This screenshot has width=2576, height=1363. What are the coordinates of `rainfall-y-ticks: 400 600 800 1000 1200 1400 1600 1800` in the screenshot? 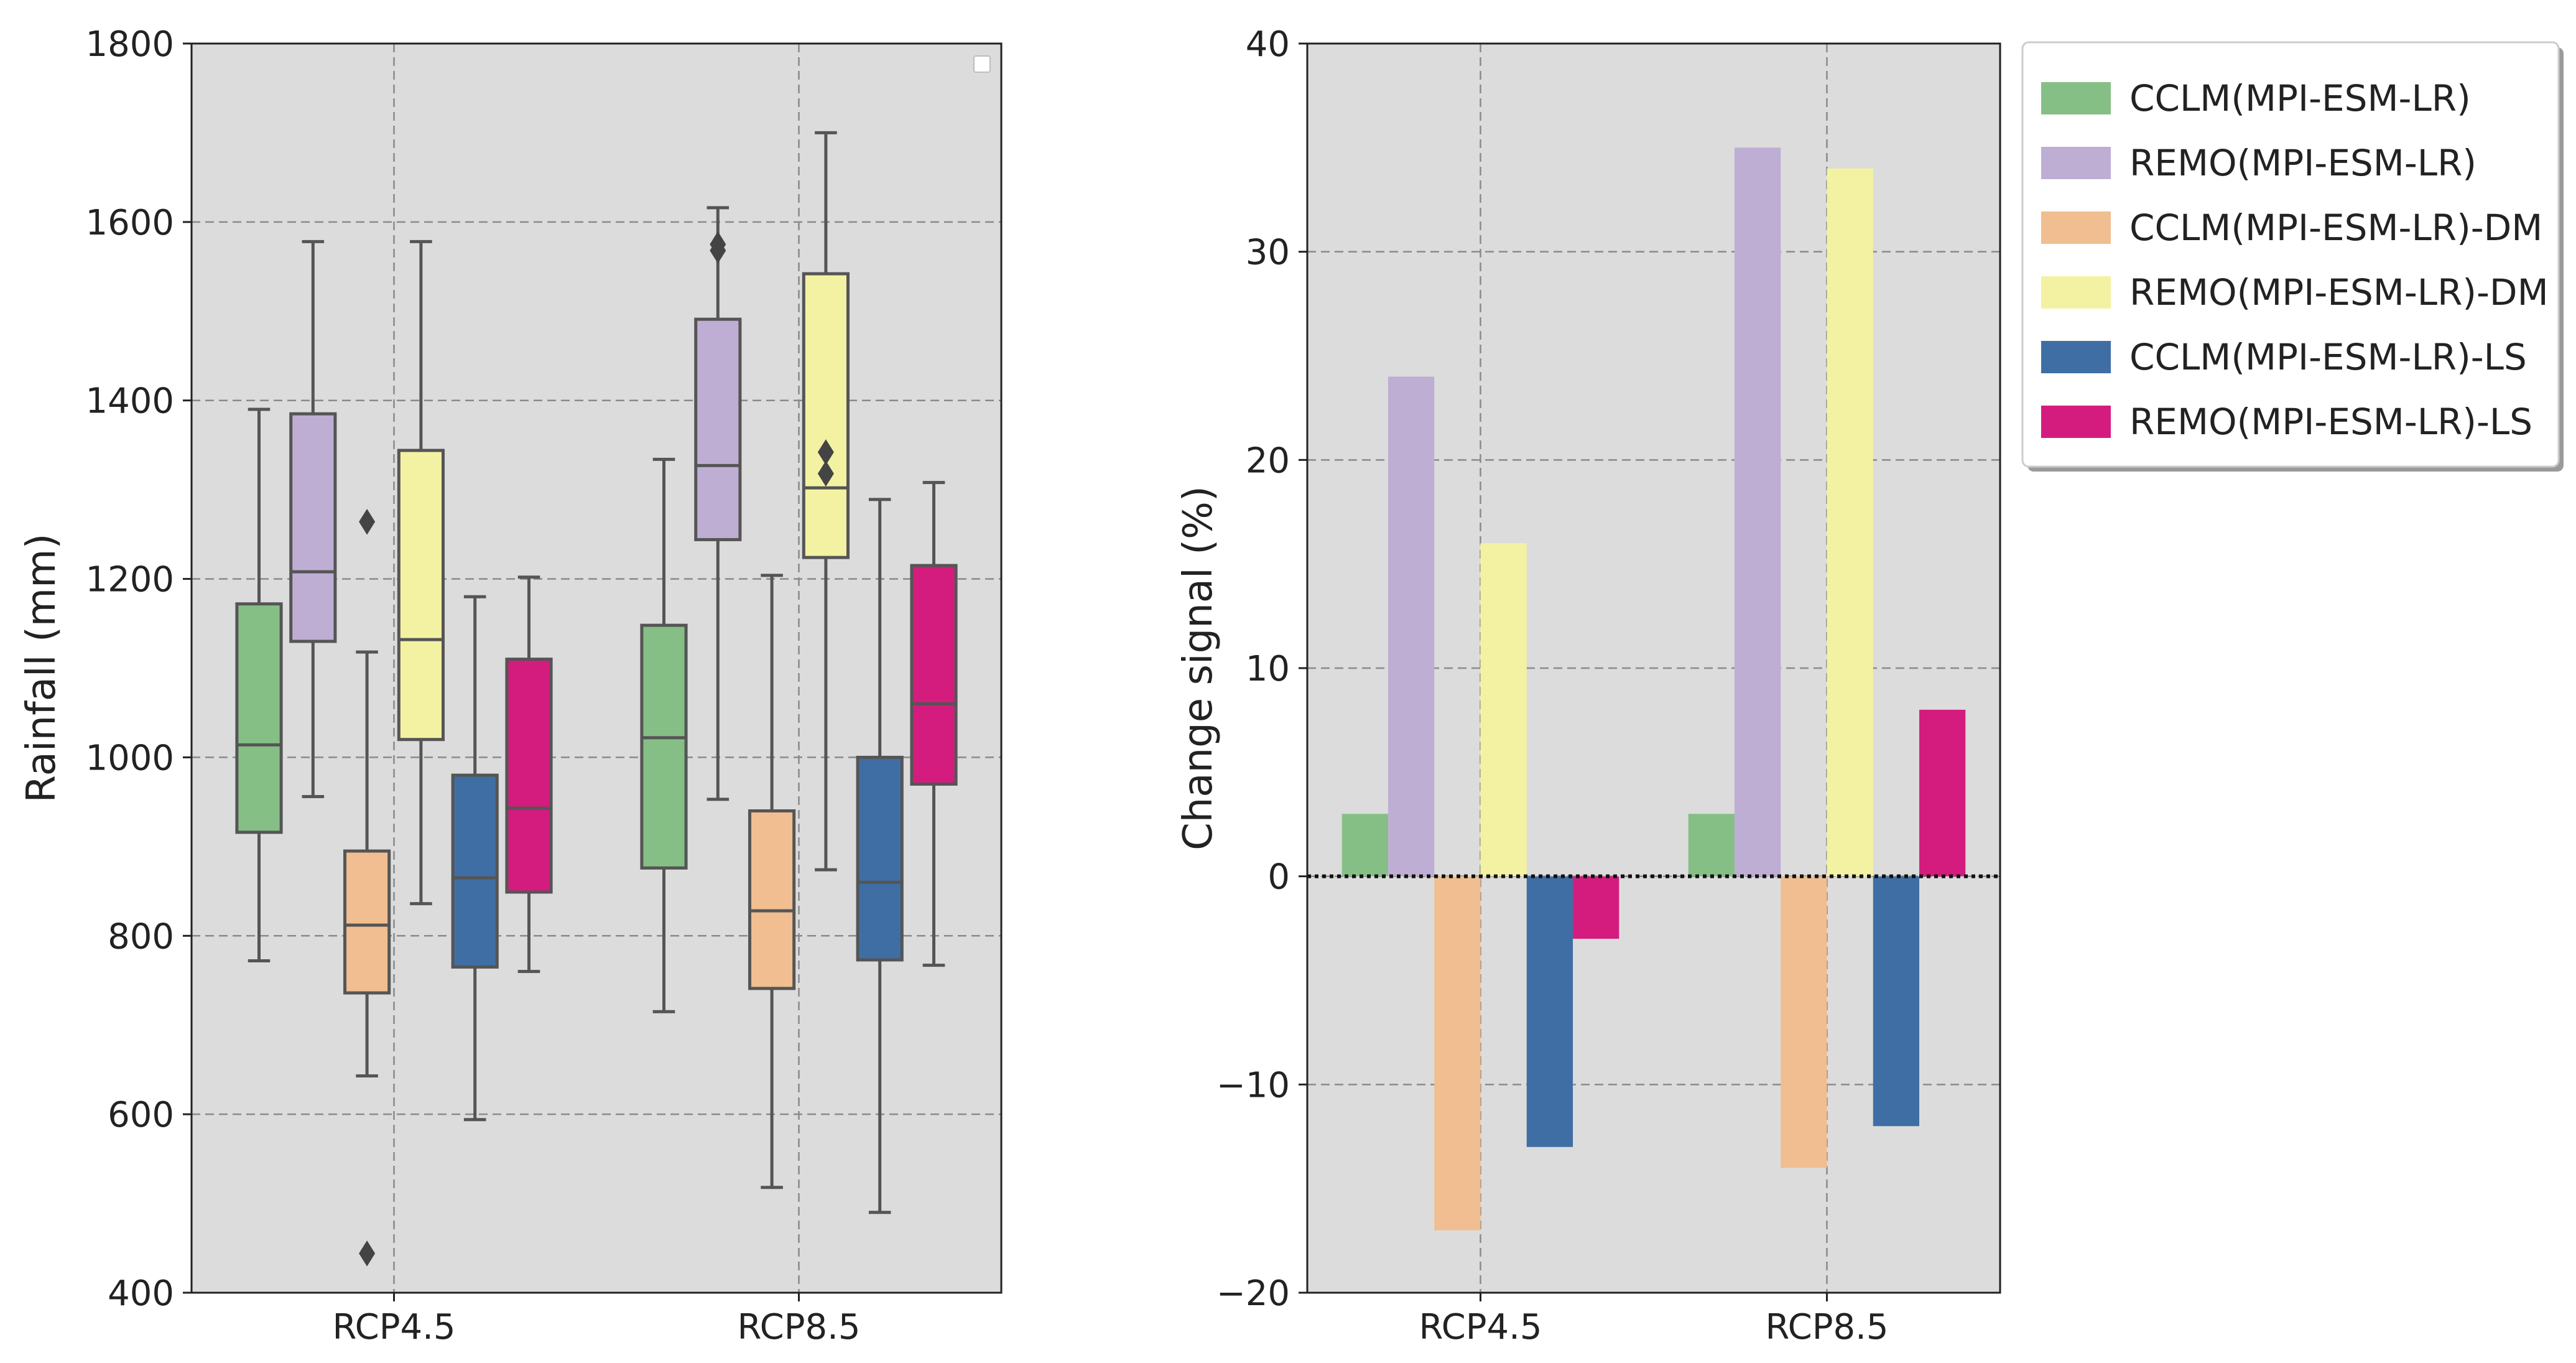 It's located at (138, 669).